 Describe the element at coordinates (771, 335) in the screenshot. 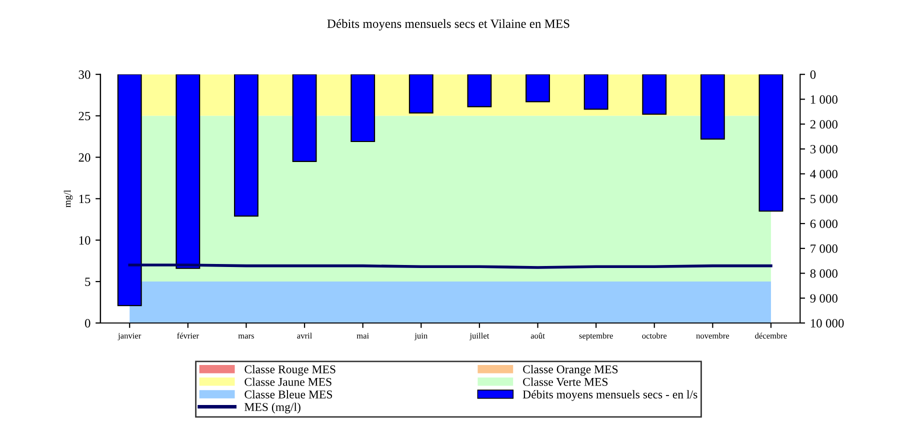

I see `x-tick-label: décembre` at that location.